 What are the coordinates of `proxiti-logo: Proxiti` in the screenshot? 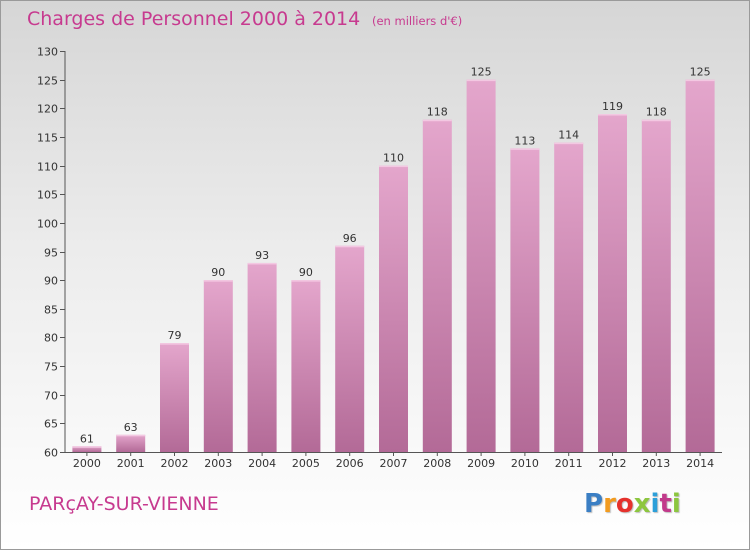 It's located at (632, 506).